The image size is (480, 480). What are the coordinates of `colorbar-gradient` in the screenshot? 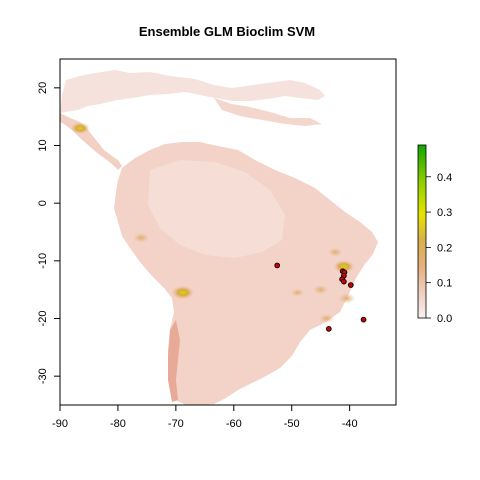 It's located at (422, 231).